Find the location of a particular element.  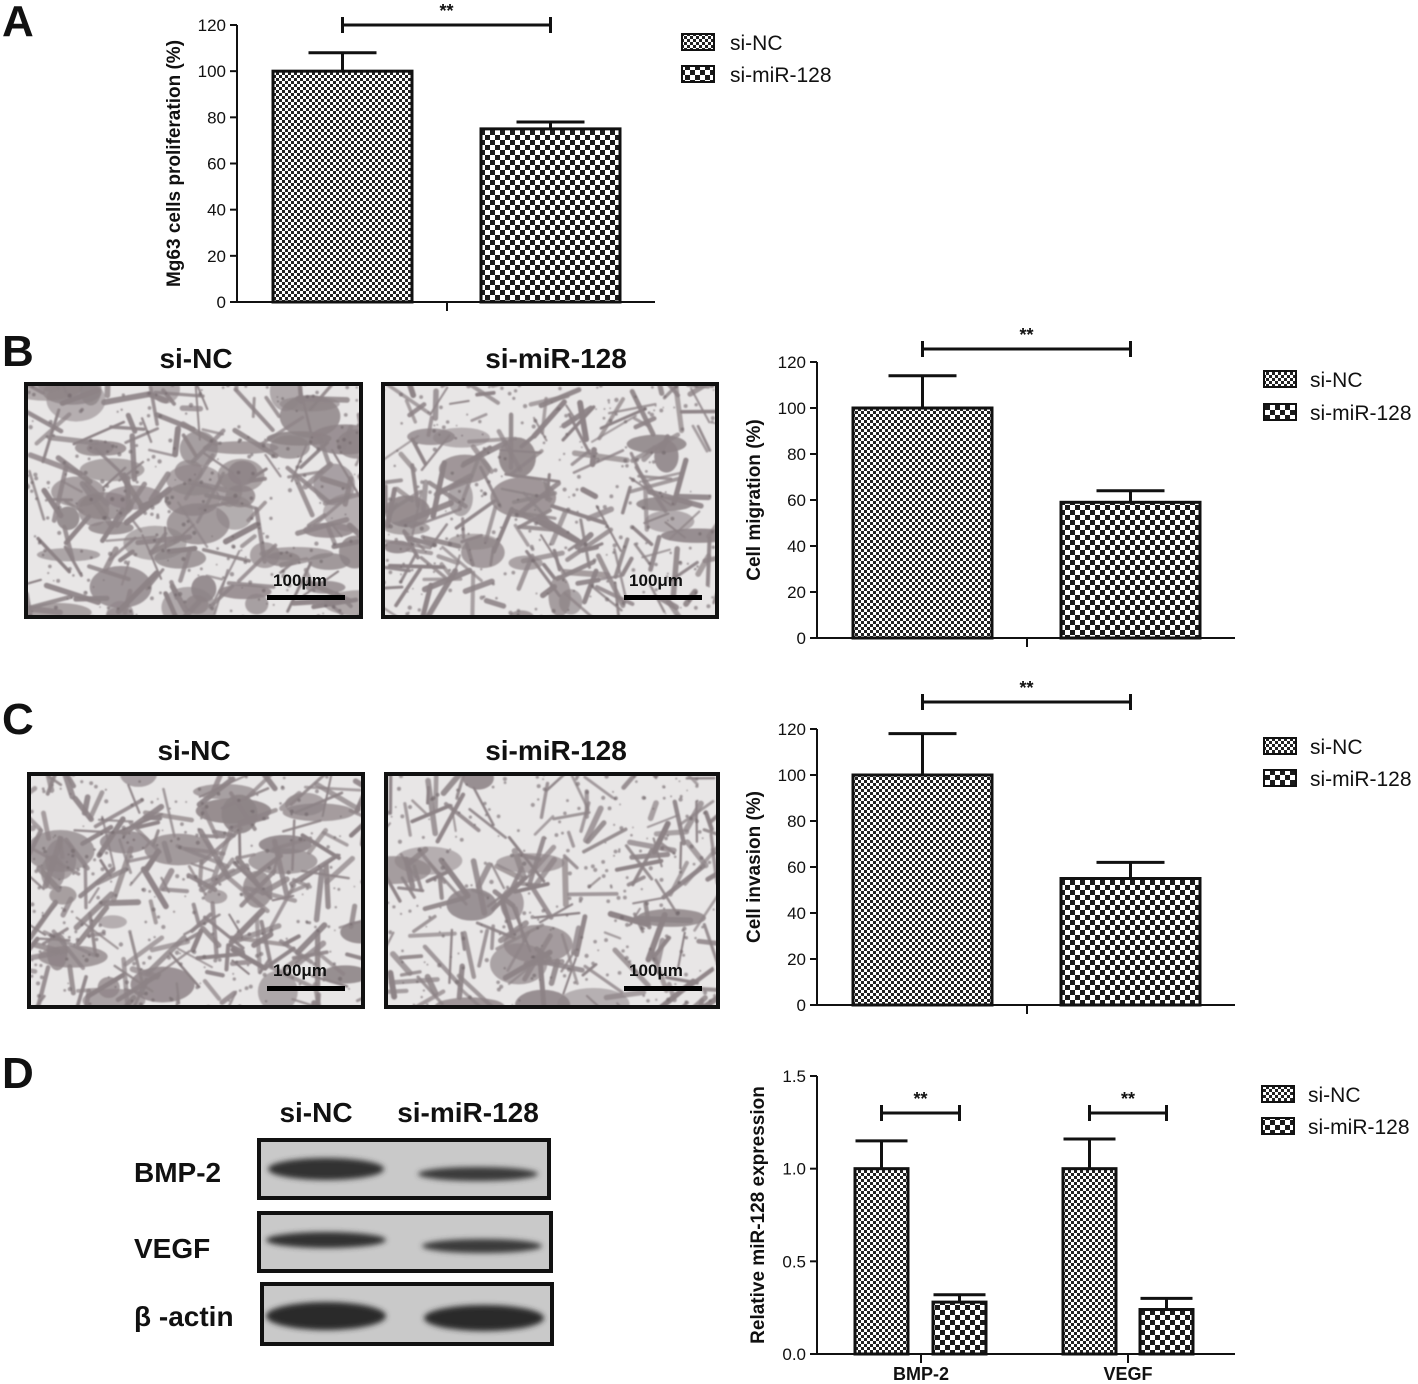

legend-label-si-nc: si-NC is located at coordinates (1334, 1095).